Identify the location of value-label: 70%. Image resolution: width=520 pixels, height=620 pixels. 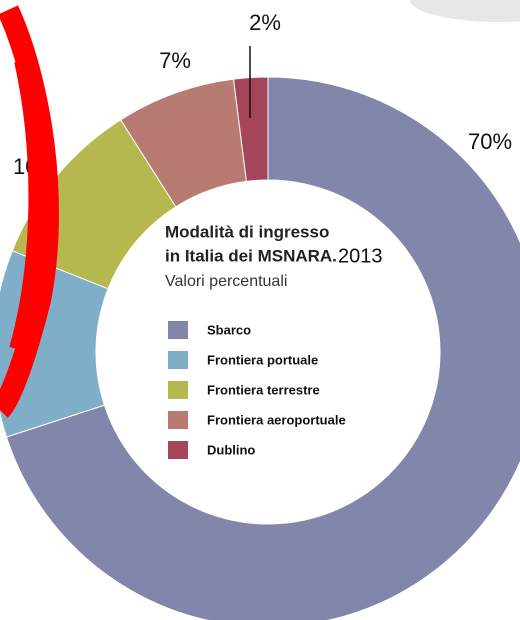
(490, 141).